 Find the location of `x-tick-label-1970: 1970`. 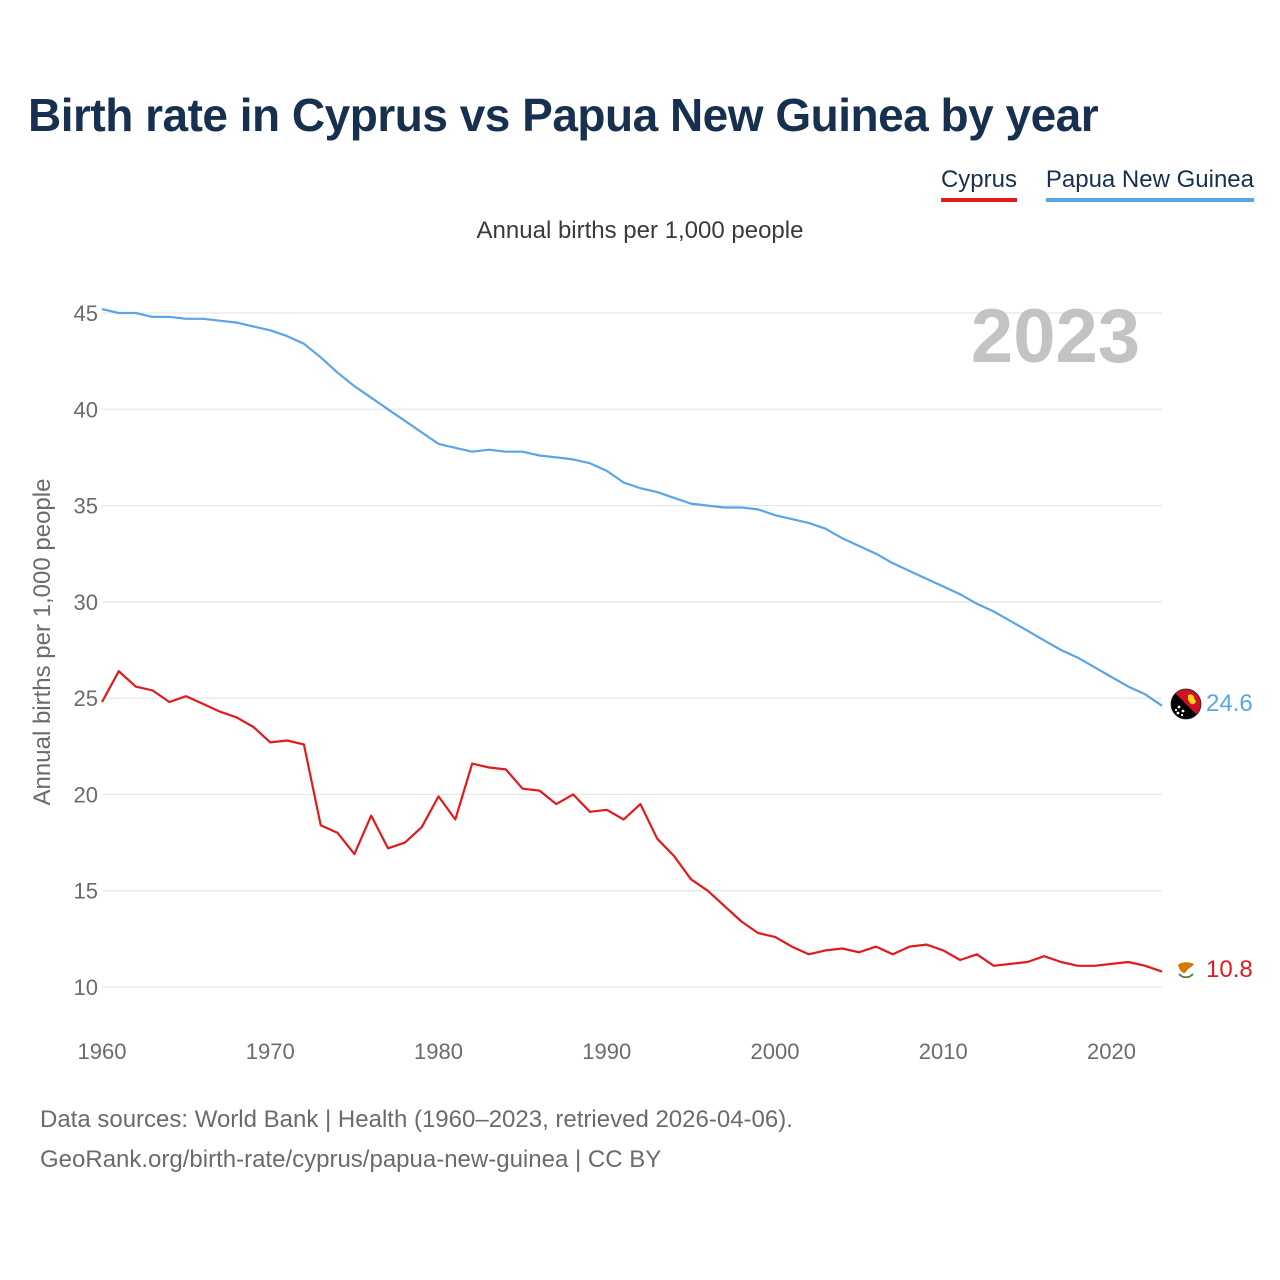

x-tick-label-1970: 1970 is located at coordinates (270, 1051).